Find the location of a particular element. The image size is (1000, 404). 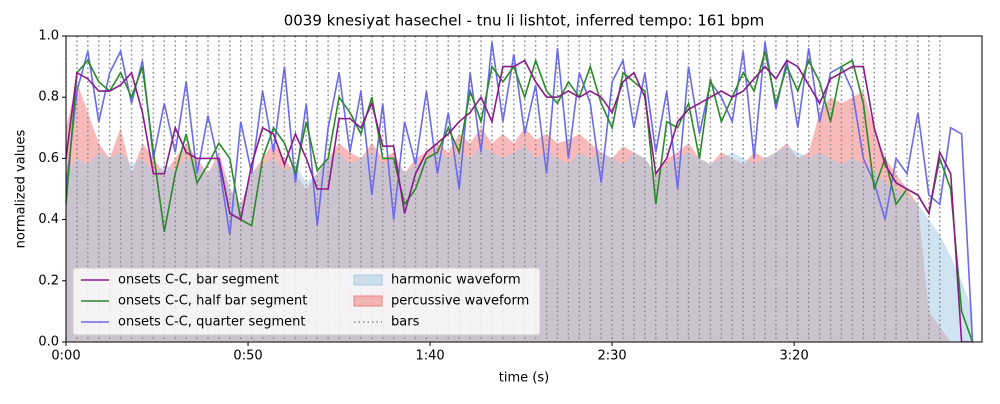

legend-box is located at coordinates (306, 301).